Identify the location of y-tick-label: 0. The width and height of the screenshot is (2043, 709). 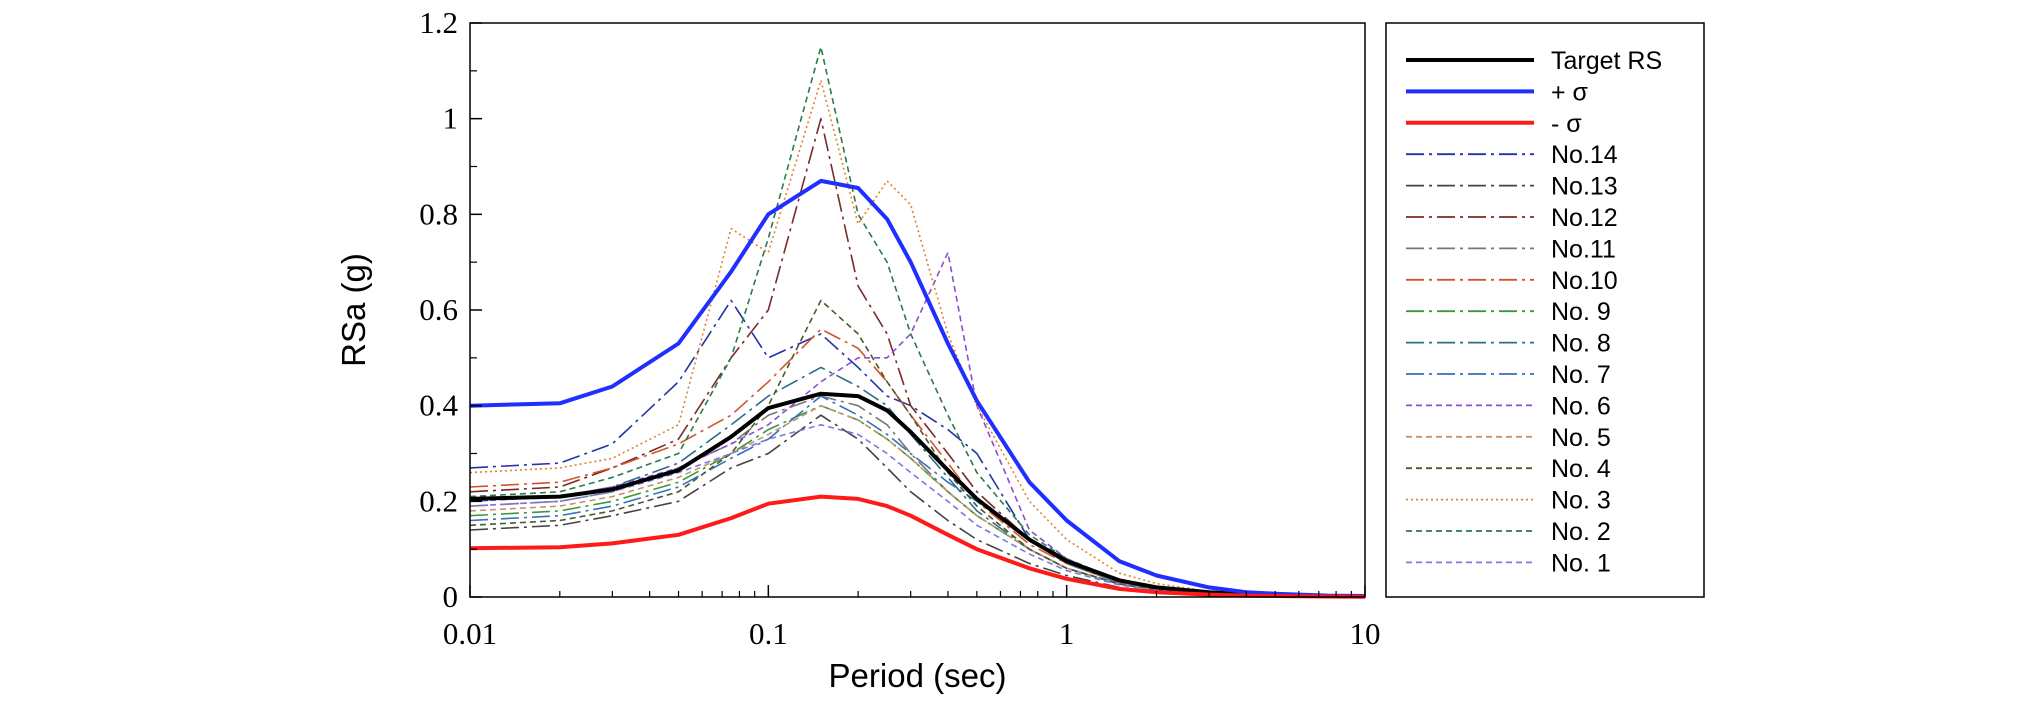
(451, 596).